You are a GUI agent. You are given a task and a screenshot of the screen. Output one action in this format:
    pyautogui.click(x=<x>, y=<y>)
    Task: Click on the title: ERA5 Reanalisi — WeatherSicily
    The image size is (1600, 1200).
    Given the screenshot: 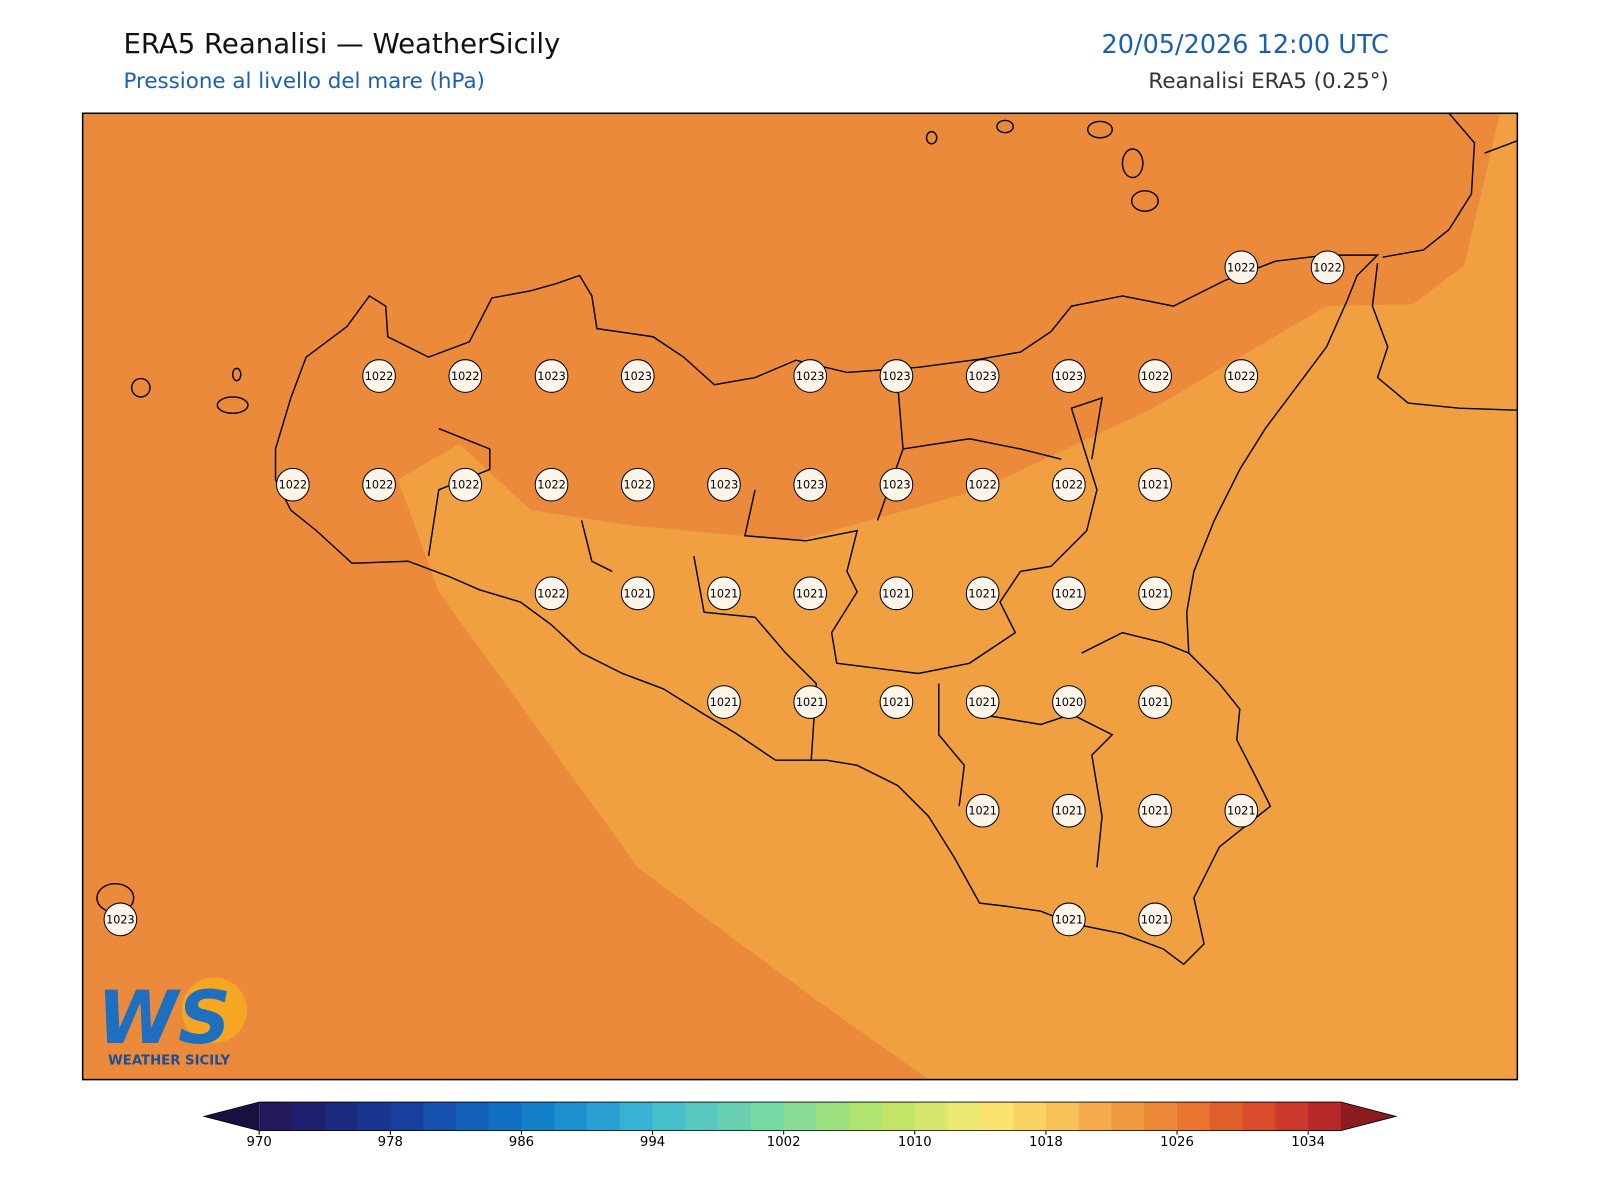 What is the action you would take?
    pyautogui.click(x=341, y=44)
    